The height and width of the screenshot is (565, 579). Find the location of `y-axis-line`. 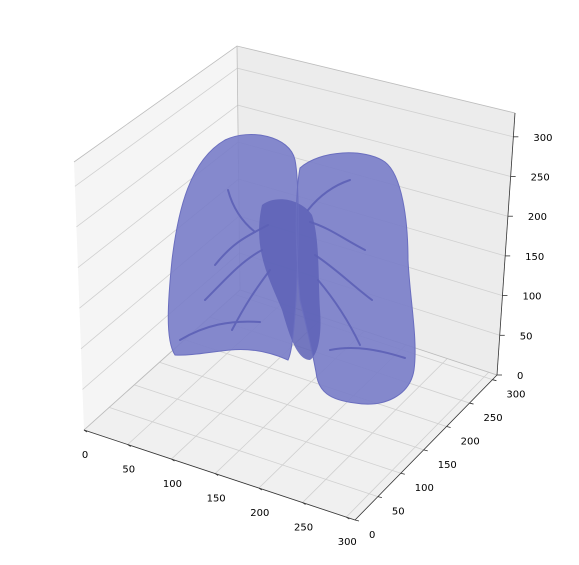

y-axis-line is located at coordinates (426, 447).